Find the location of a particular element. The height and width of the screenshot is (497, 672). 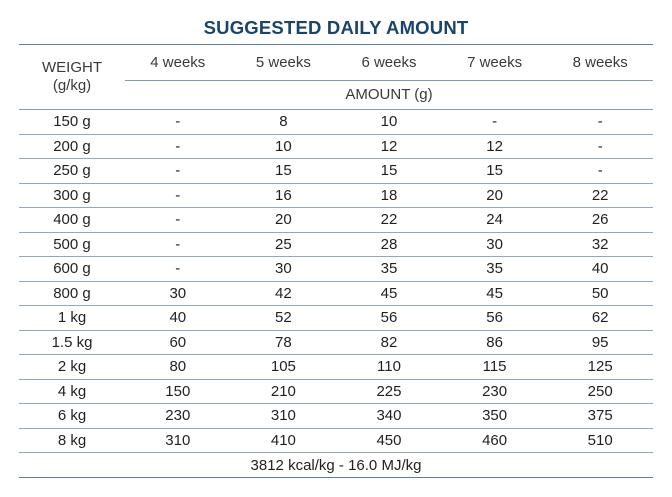

table-row: 400 g -20 22 24 26 is located at coordinates (336, 220).